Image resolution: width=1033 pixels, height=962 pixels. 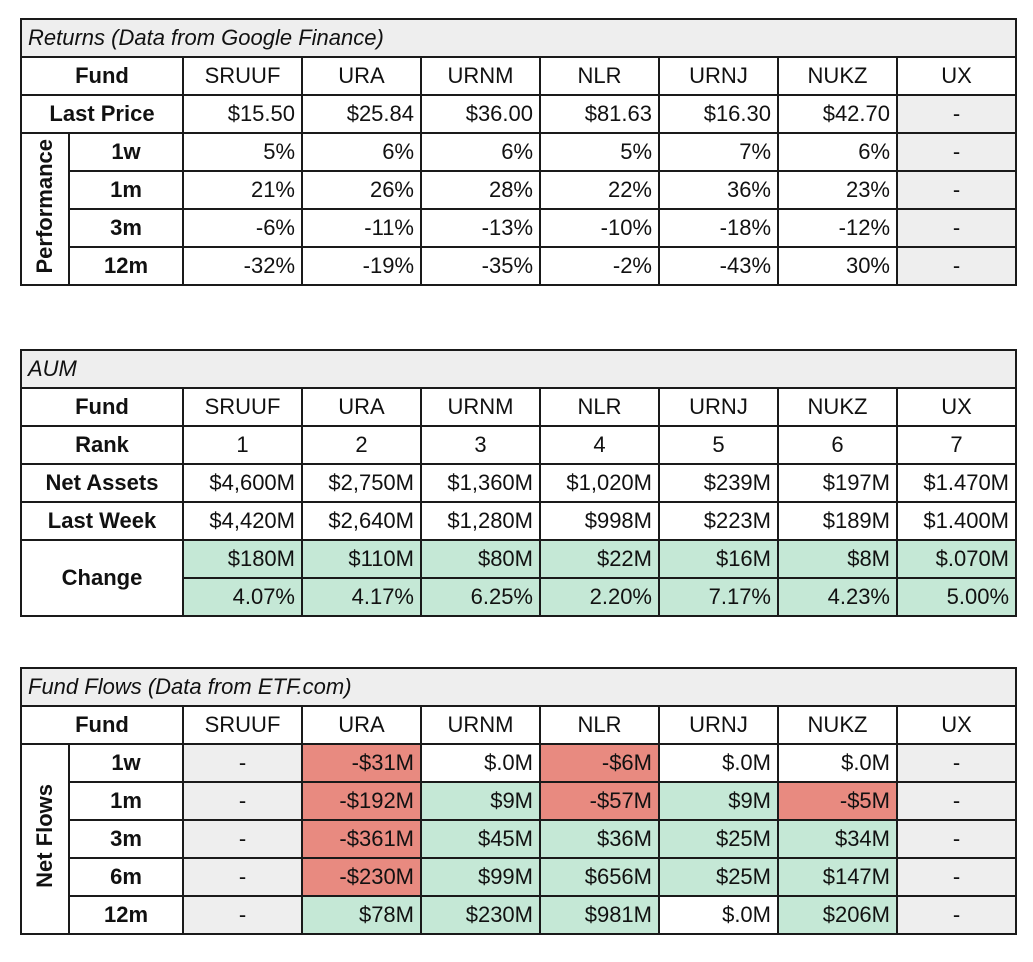 I want to click on flow-cell: -$57M, so click(x=599, y=801).